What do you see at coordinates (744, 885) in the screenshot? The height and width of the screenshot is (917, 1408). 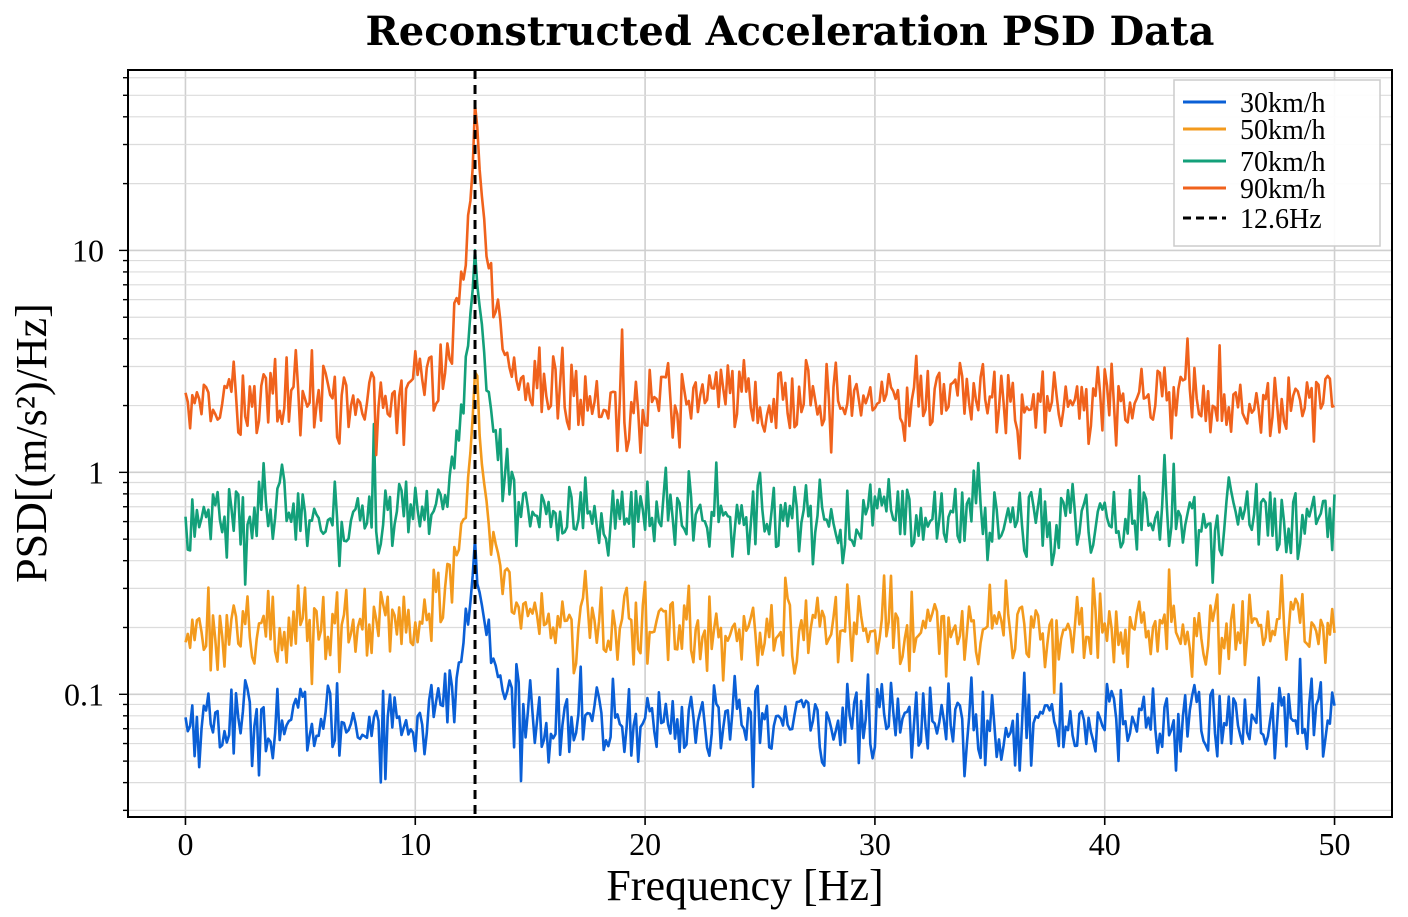 I see `x-axis-label: Frequency [Hz]` at bounding box center [744, 885].